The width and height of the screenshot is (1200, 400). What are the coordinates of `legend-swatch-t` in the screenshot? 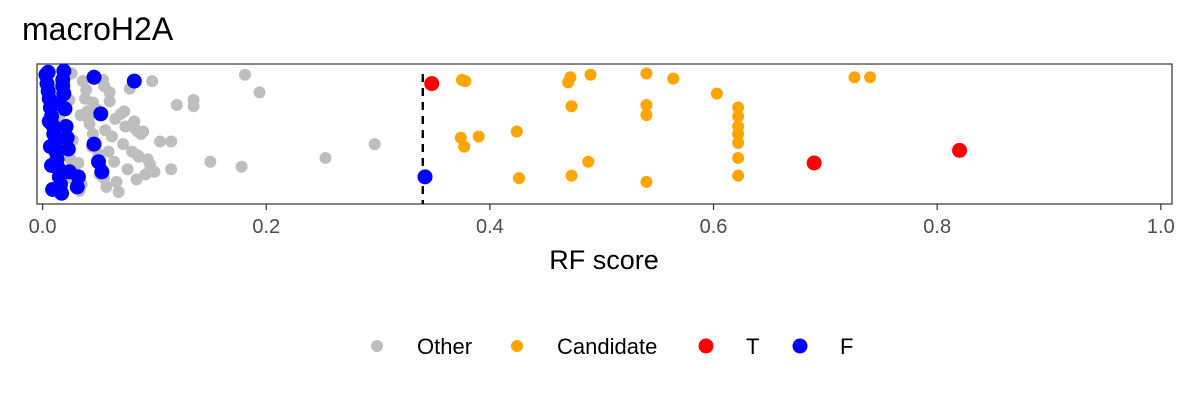 It's located at (706, 346).